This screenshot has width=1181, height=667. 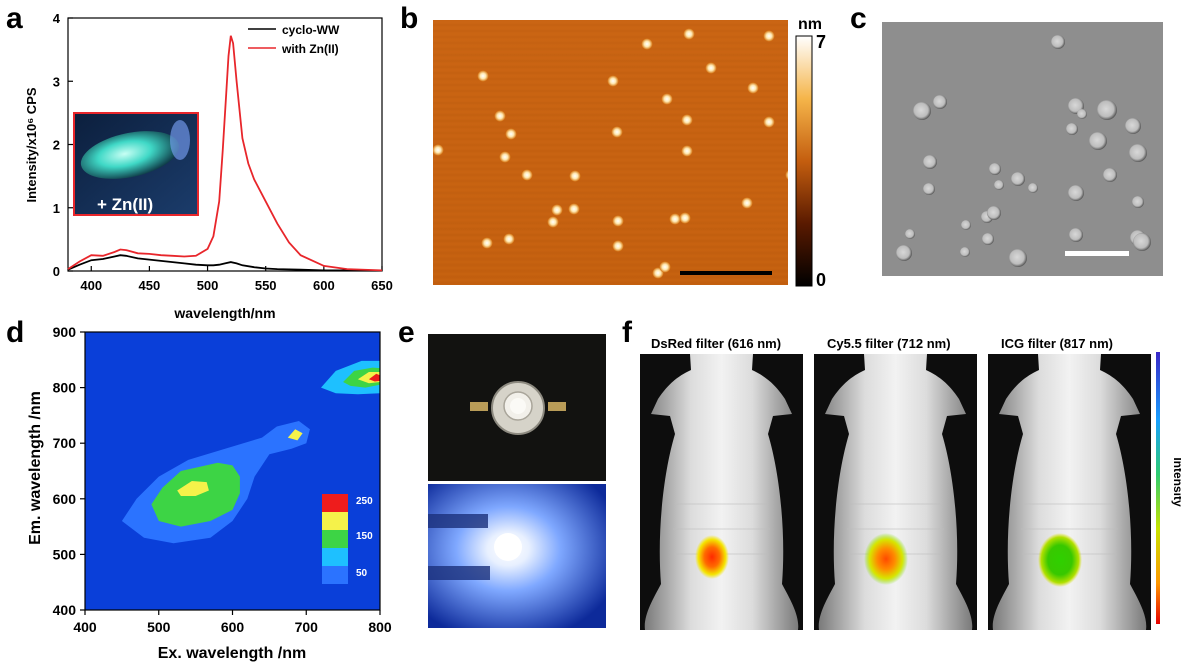 What do you see at coordinates (65, 610) in the screenshot?
I see `panel-d-y-tick-label: 400` at bounding box center [65, 610].